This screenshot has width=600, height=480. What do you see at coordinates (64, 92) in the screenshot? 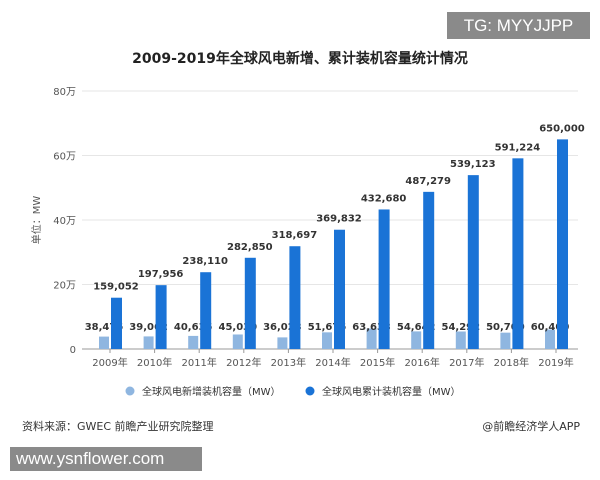
I see `y-tick-label: 80万` at bounding box center [64, 92].